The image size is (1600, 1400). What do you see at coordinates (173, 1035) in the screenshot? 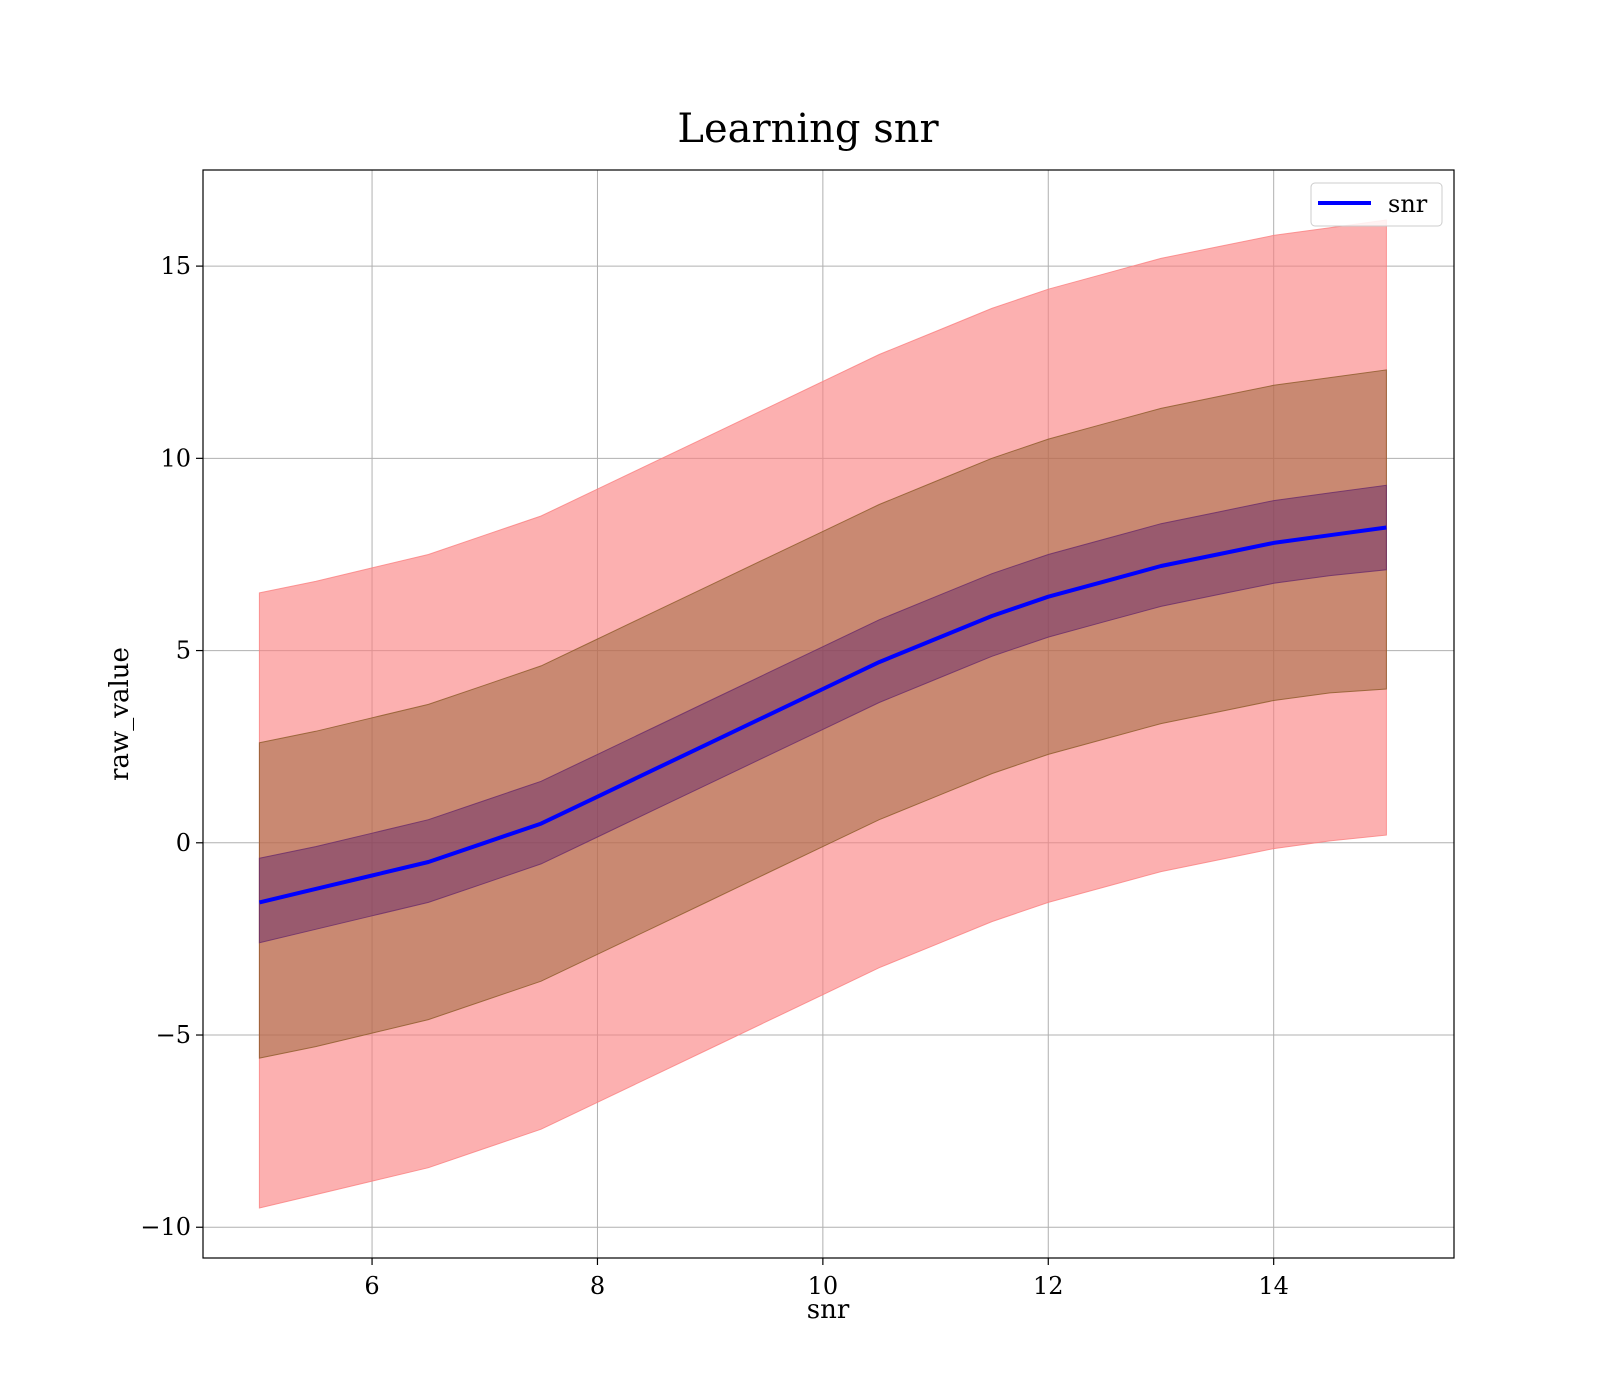
I see `y-tick-label: −5` at bounding box center [173, 1035].